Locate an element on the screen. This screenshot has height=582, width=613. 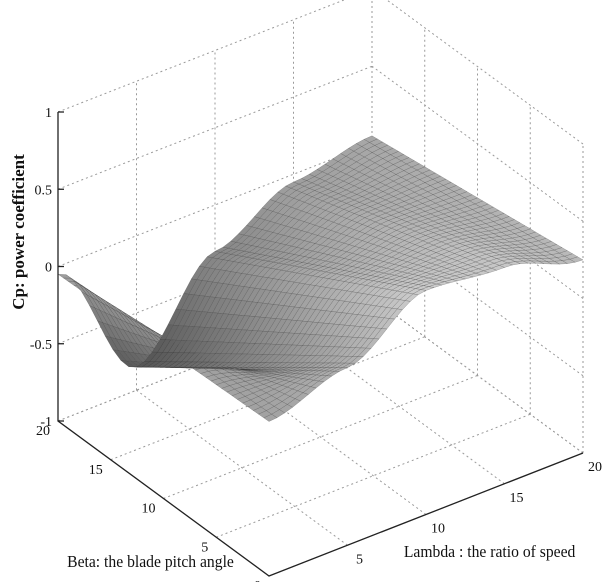
x-axis-label: Lambda : the ratio of speed is located at coordinates (489, 551).